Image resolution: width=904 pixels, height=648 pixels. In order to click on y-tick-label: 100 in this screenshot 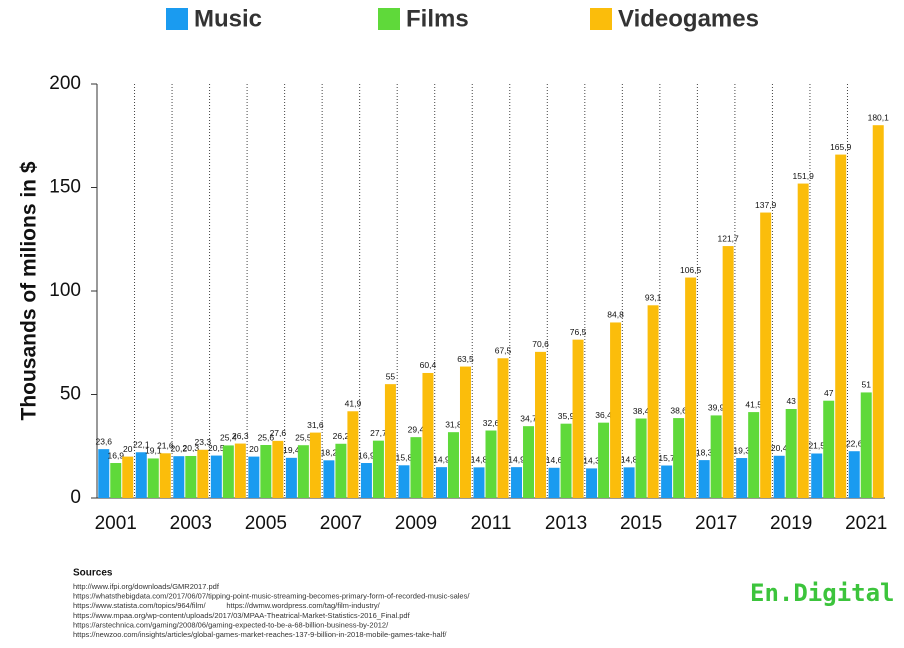, I will do `click(65, 290)`.